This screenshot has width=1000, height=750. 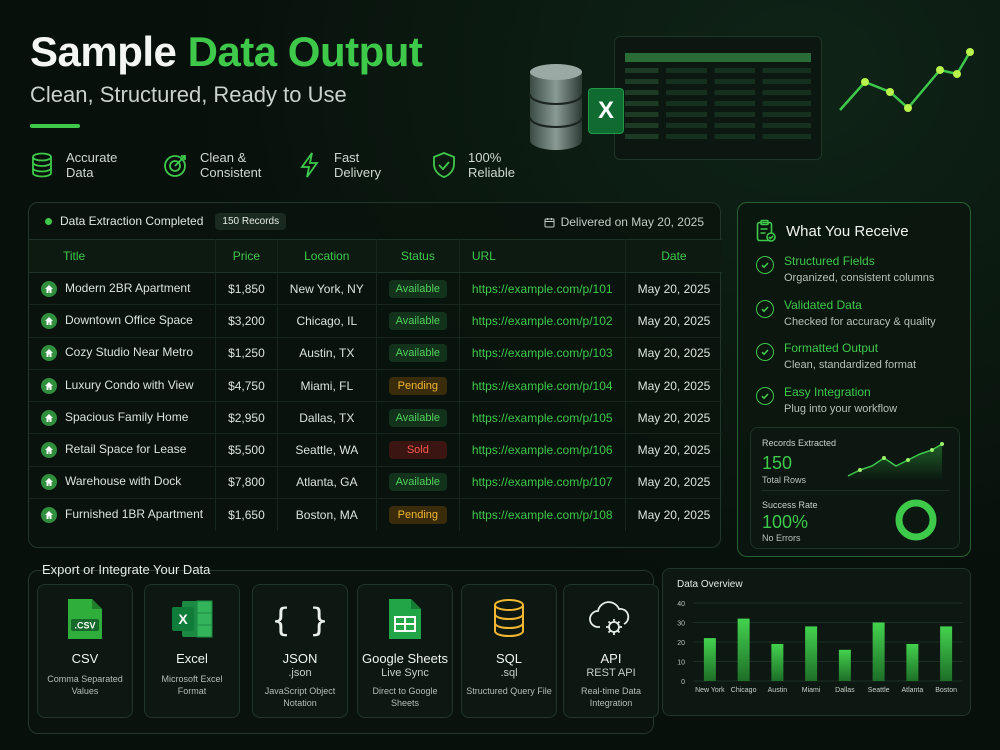 I want to click on feature-label: Clean & Consistent, so click(x=231, y=165).